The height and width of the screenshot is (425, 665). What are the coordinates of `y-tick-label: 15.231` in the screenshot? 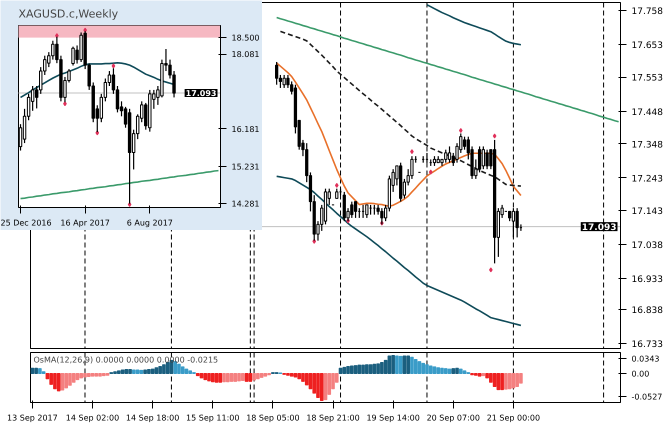 It's located at (246, 167).